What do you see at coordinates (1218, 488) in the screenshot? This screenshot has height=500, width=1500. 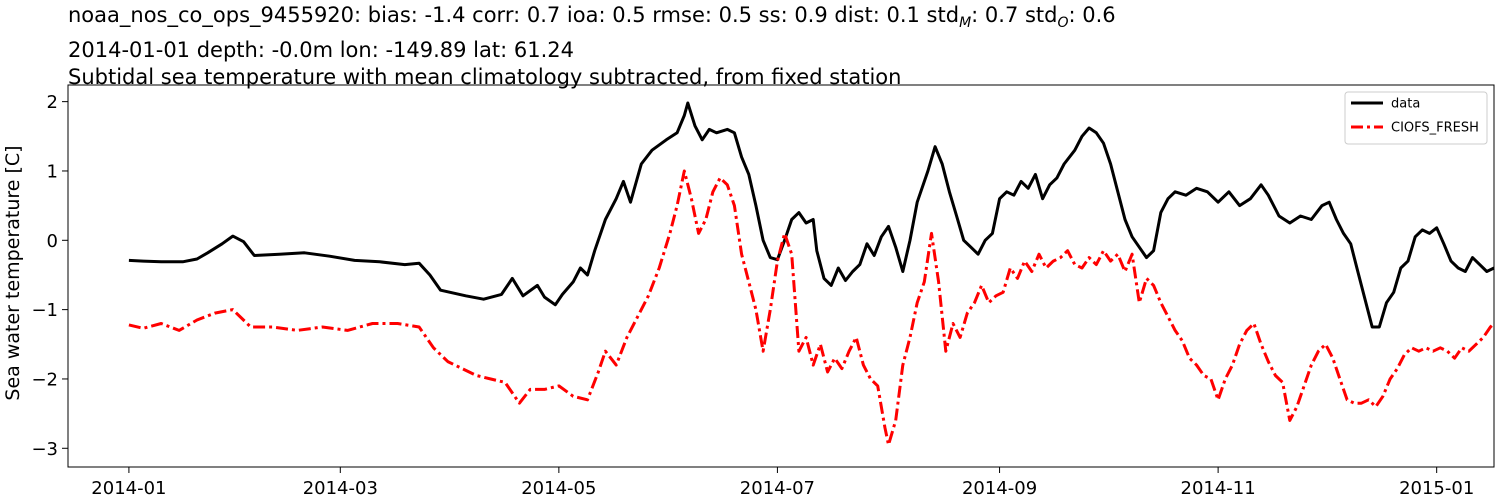 I see `x-tick-label: 2014-11` at bounding box center [1218, 488].